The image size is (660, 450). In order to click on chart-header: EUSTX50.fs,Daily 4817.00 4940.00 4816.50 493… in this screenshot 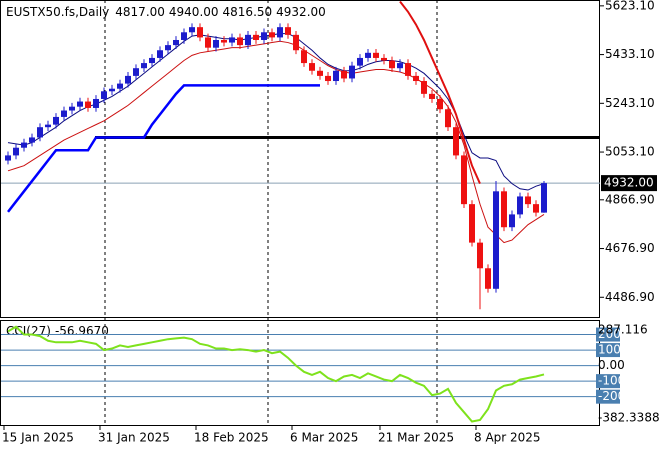, I will do `click(166, 12)`.